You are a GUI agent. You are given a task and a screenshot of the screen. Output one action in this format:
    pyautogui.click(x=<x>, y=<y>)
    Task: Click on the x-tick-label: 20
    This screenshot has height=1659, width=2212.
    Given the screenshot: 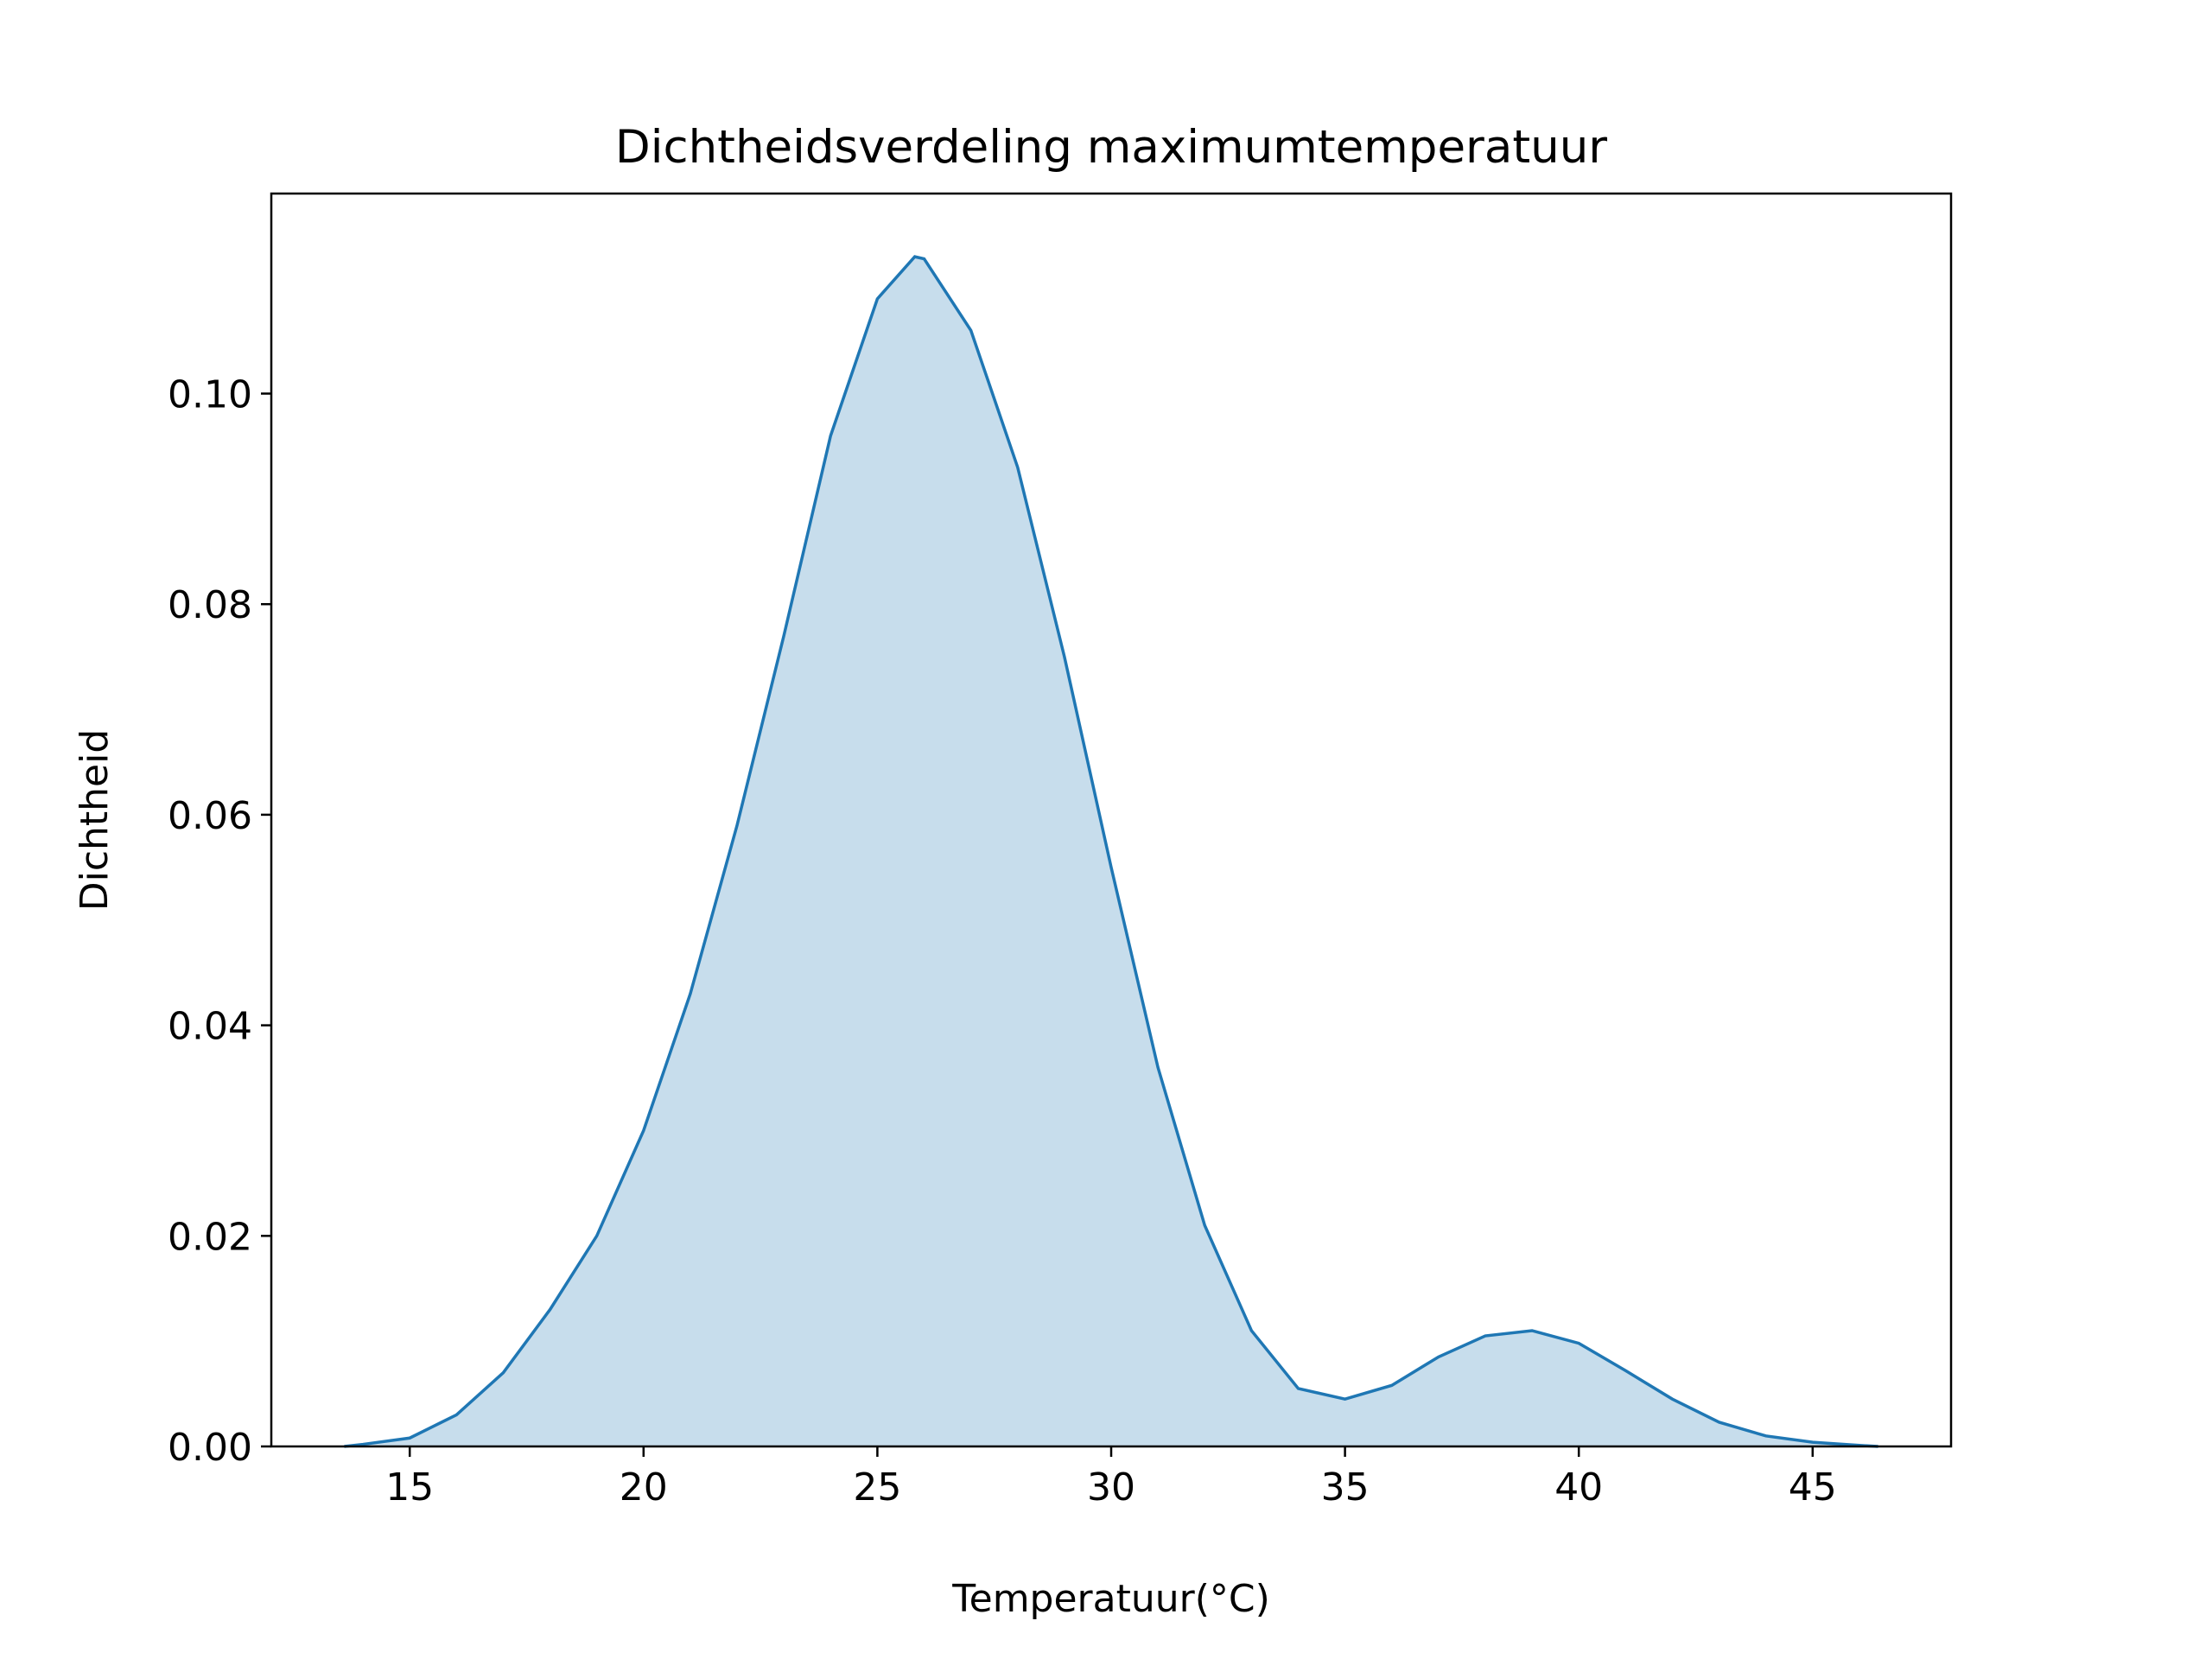 What is the action you would take?
    pyautogui.click(x=644, y=1487)
    